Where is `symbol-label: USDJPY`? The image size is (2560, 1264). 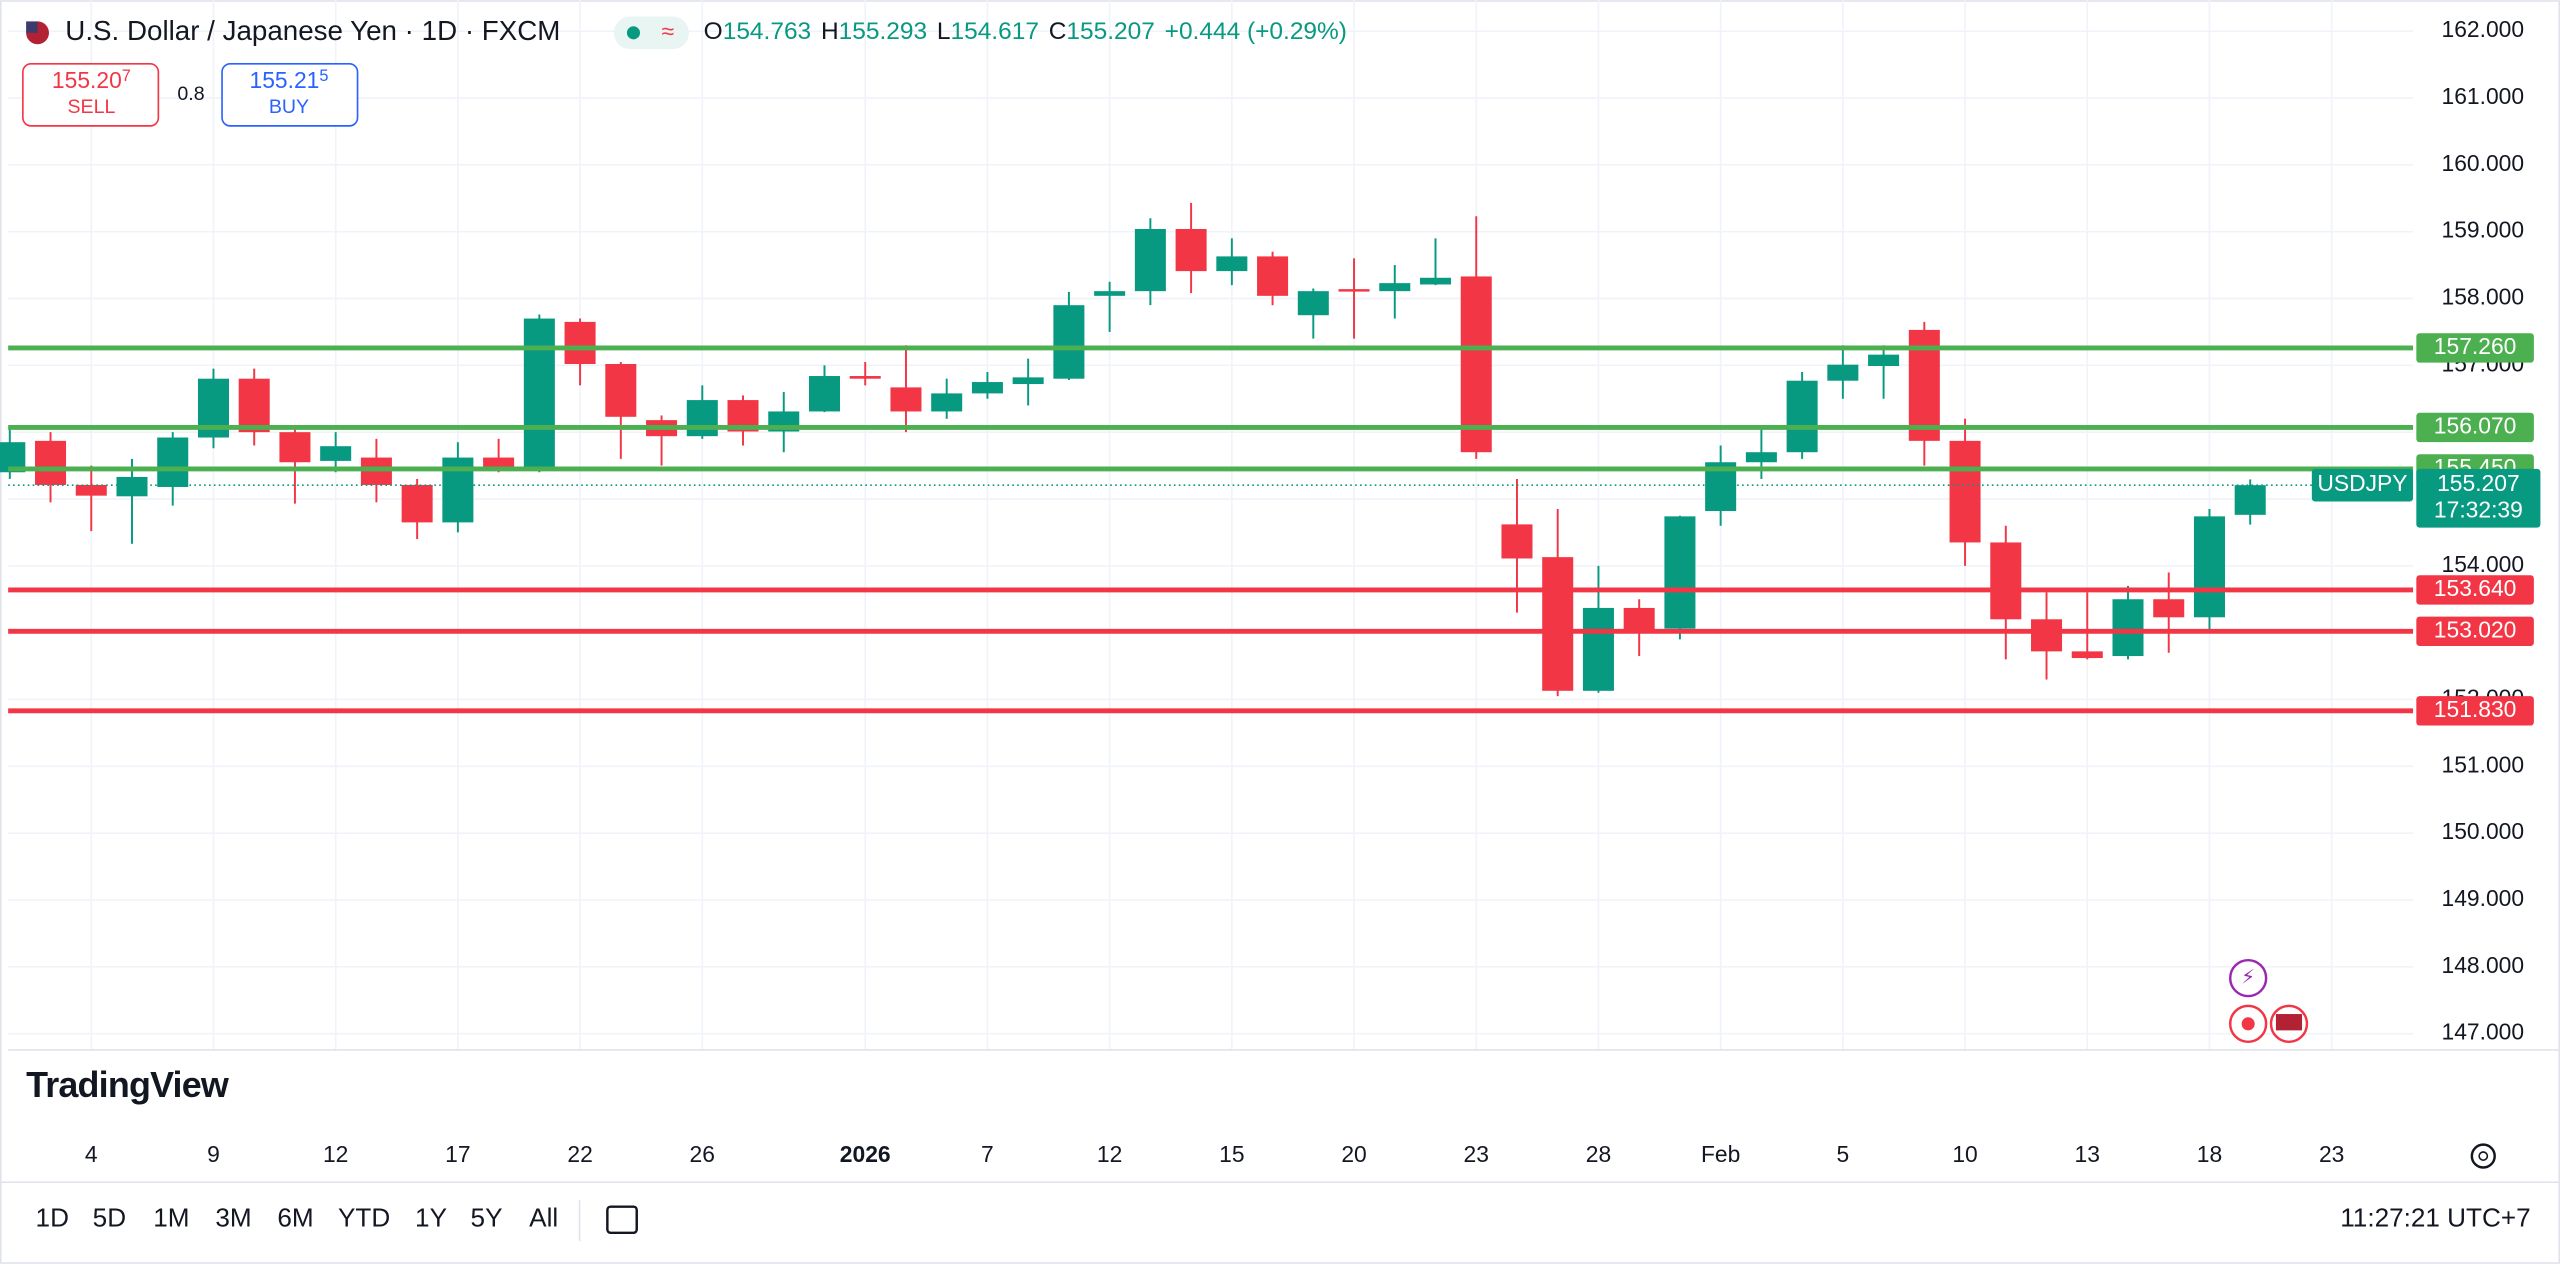 symbol-label: USDJPY is located at coordinates (2362, 483).